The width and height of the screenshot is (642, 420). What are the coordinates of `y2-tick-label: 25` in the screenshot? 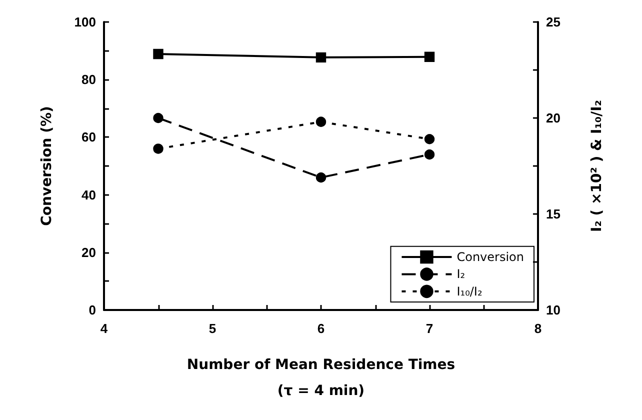 It's located at (553, 22).